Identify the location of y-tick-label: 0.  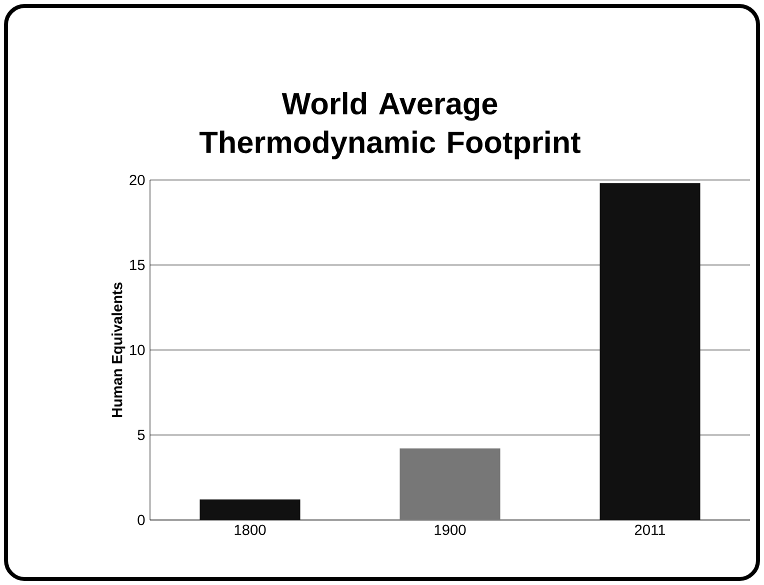
(141, 520).